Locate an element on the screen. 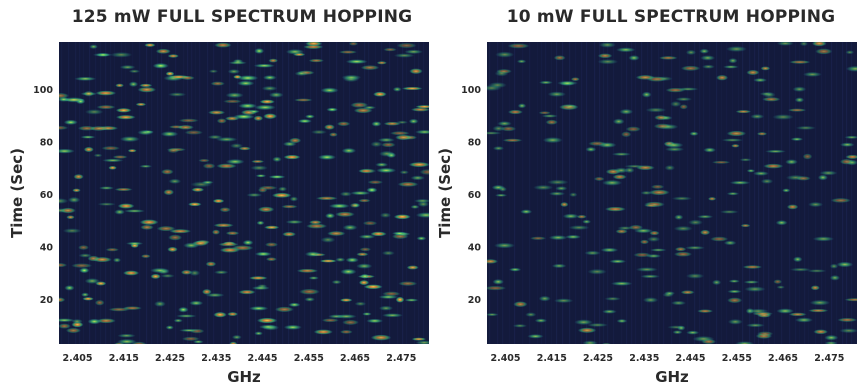  x-tick-label: 2.445 is located at coordinates (262, 358).